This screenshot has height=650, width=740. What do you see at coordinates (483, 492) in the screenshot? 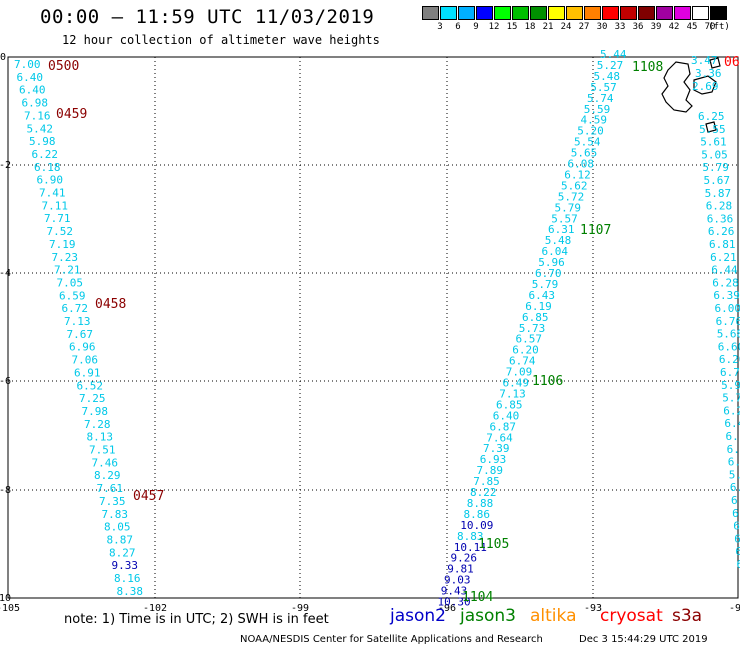
I see `wave-height-value: 8.22` at bounding box center [483, 492].